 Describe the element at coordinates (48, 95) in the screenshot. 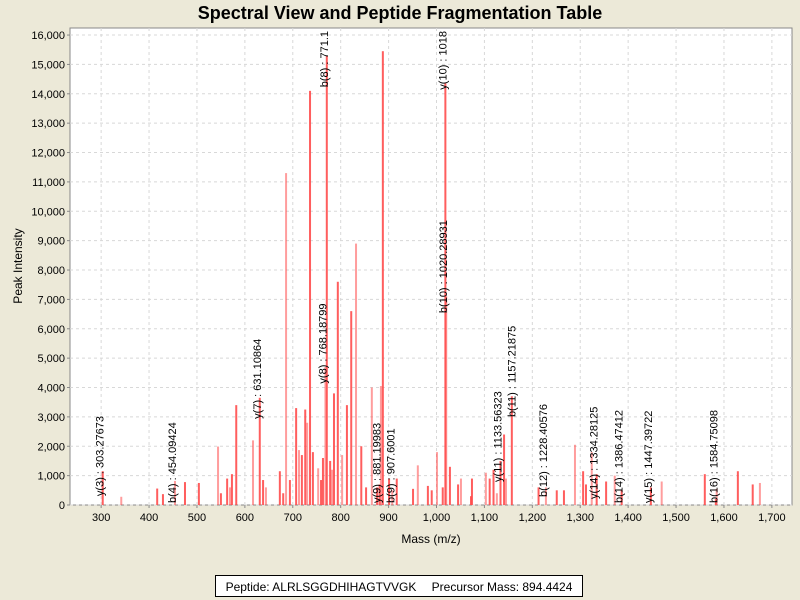

I see `y-tick-label: 14,000` at that location.